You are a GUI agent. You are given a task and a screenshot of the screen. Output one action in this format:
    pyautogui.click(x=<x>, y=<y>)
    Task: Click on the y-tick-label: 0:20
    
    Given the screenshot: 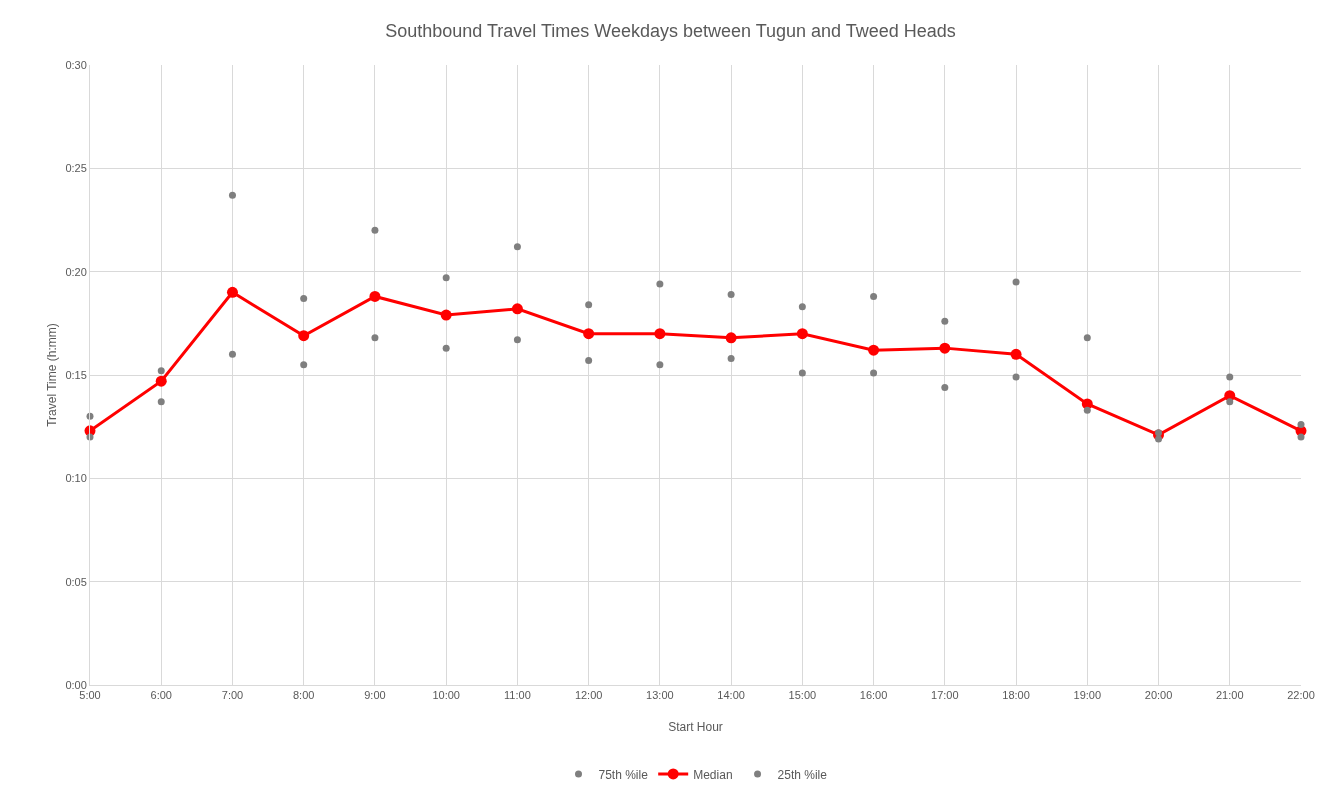 What is the action you would take?
    pyautogui.click(x=76, y=271)
    